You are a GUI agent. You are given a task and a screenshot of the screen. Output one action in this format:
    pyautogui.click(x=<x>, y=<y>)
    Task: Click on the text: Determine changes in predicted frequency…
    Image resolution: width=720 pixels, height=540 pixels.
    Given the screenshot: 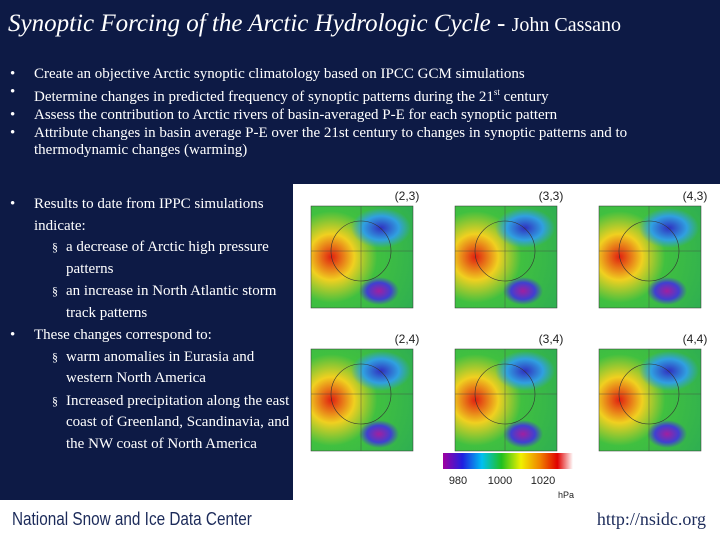 What is the action you would take?
    pyautogui.click(x=264, y=97)
    